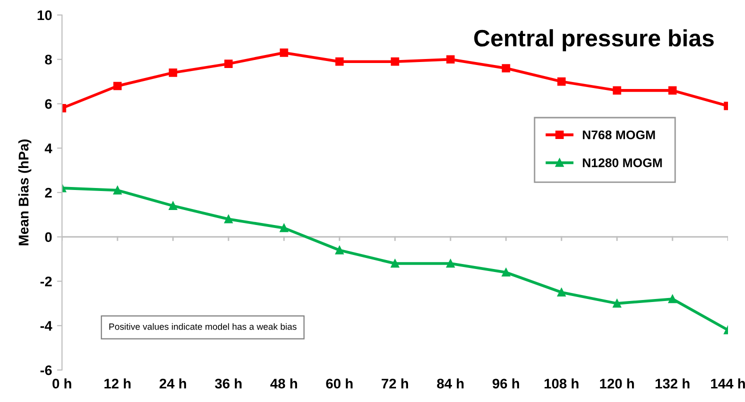 Image resolution: width=745 pixels, height=402 pixels. Describe the element at coordinates (617, 383) in the screenshot. I see `x-tick-label: 120 h` at that location.